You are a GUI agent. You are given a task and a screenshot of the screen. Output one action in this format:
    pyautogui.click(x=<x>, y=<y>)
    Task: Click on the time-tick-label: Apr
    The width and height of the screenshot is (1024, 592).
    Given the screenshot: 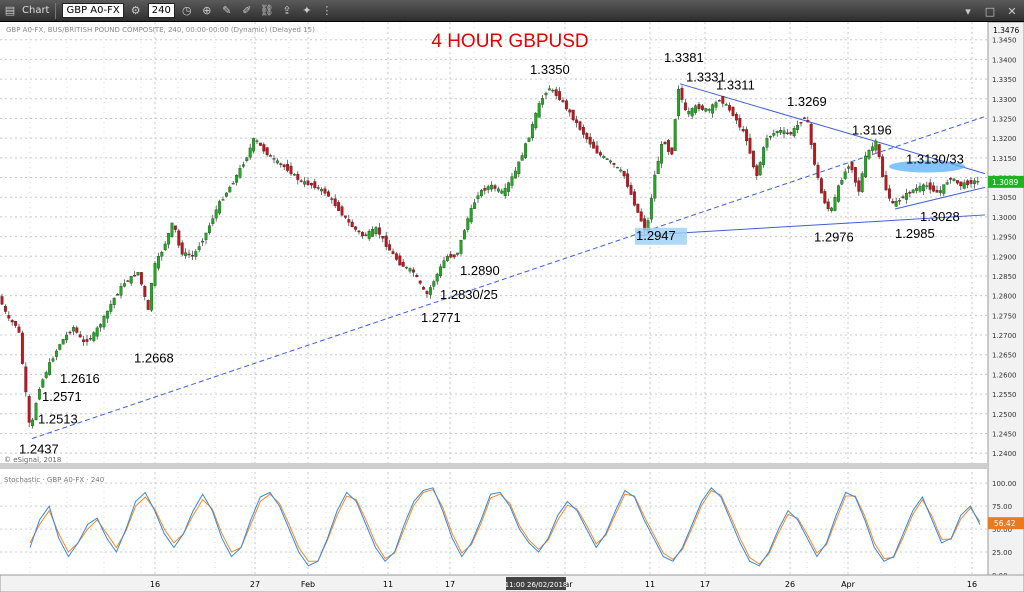 What is the action you would take?
    pyautogui.click(x=848, y=584)
    